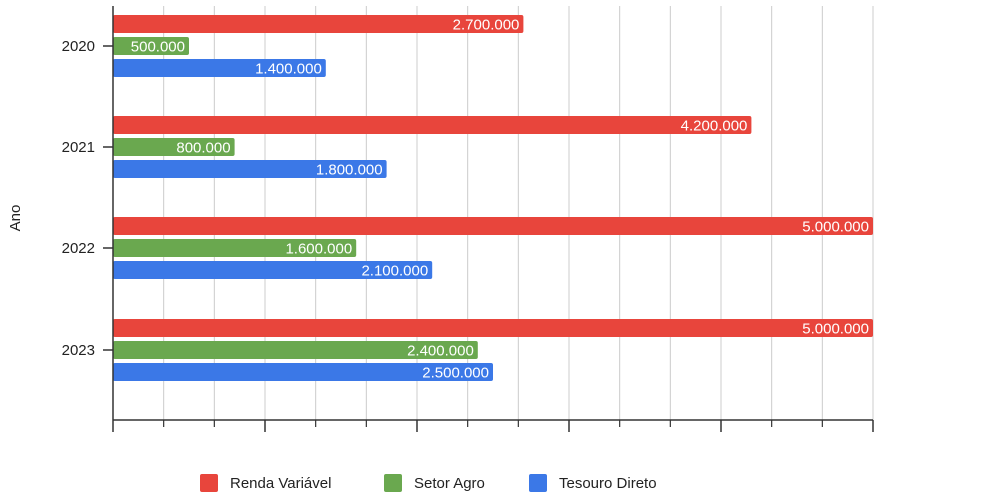 The width and height of the screenshot is (985, 504). What do you see at coordinates (78, 147) in the screenshot?
I see `category-label-2021: 2021` at bounding box center [78, 147].